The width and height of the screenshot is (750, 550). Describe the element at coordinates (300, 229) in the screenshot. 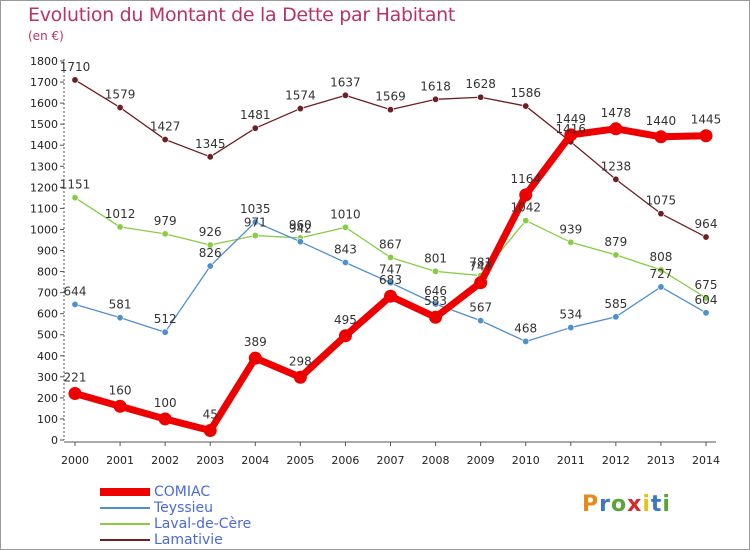

I see `data-label: 942` at that location.